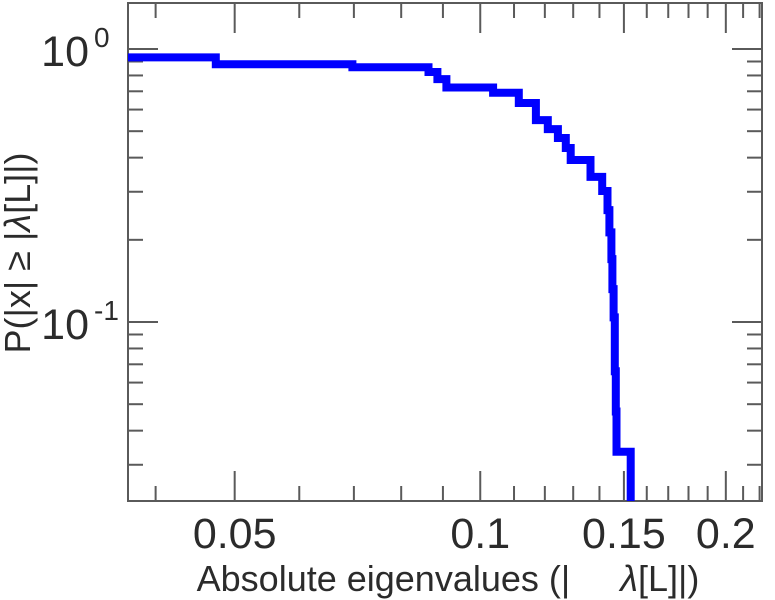 Image resolution: width=775 pixels, height=600 pixels. What do you see at coordinates (624, 534) in the screenshot?
I see `x-tick-label: 0.15` at bounding box center [624, 534].